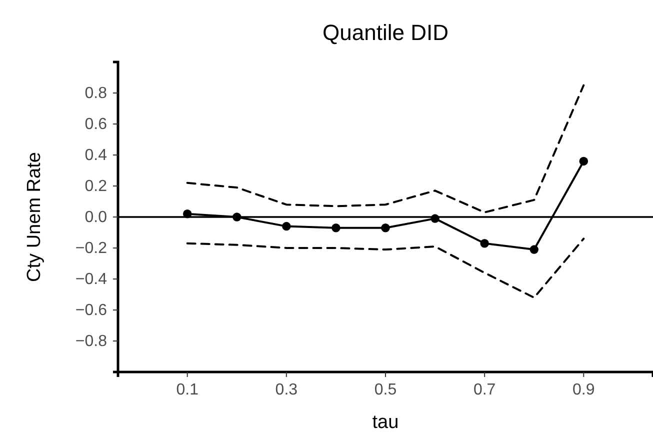 This screenshot has width=653, height=440. Describe the element at coordinates (96, 93) in the screenshot. I see `y-tick-label: 0.8` at that location.